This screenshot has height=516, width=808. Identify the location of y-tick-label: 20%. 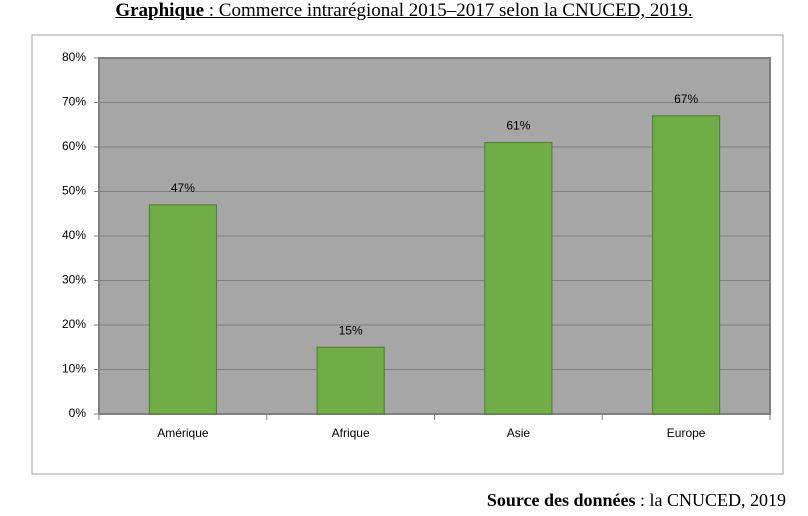
(74, 324).